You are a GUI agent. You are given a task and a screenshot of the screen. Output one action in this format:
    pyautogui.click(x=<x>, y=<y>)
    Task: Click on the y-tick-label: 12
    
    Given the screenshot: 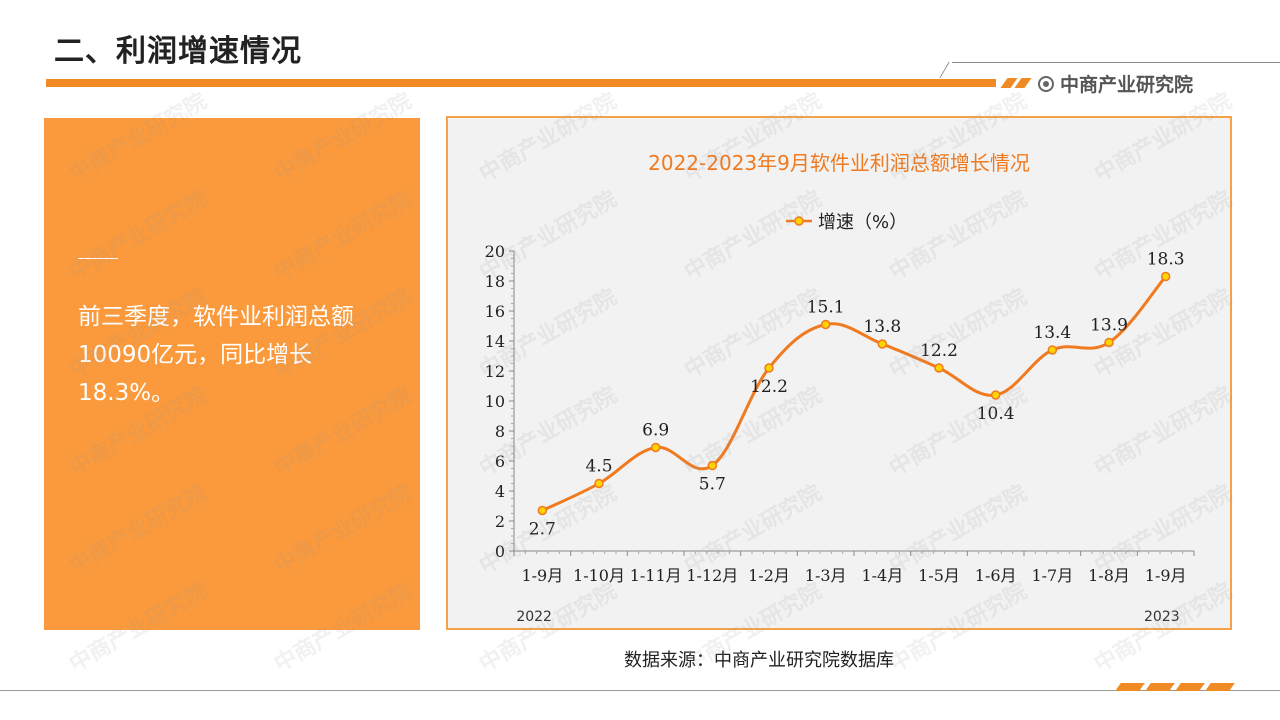 What is the action you would take?
    pyautogui.click(x=495, y=371)
    